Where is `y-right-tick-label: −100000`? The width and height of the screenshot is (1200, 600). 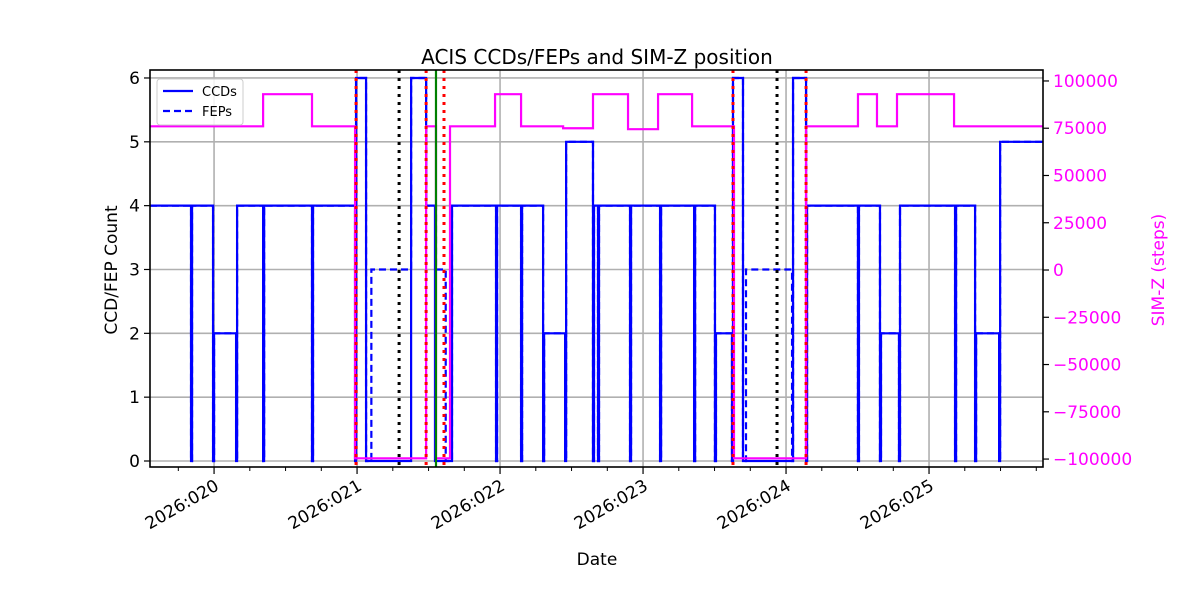 y-right-tick-label: −100000 is located at coordinates (1092, 460).